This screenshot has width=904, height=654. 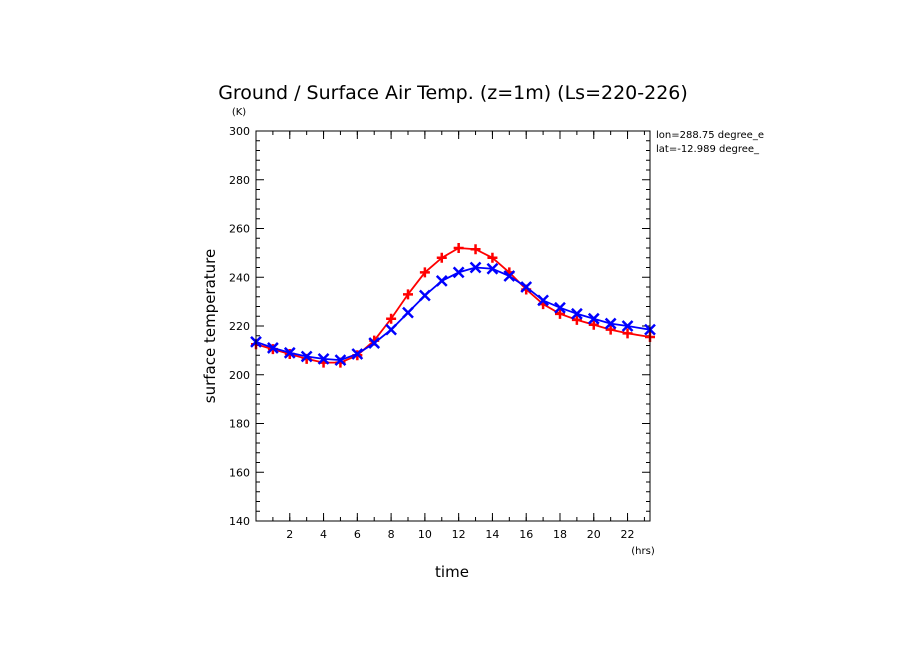 What do you see at coordinates (239, 131) in the screenshot?
I see `y-tick-label: 300` at bounding box center [239, 131].